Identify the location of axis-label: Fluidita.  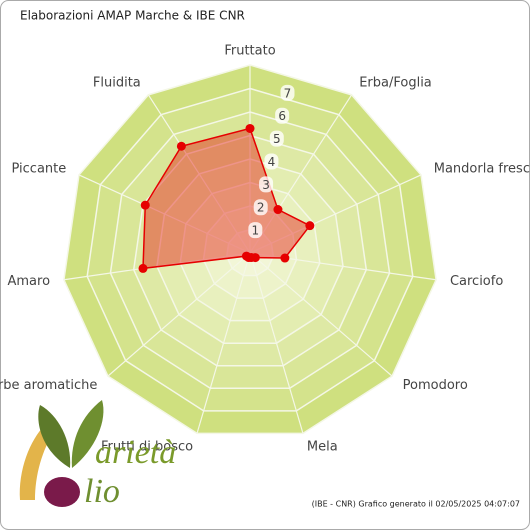
(117, 83).